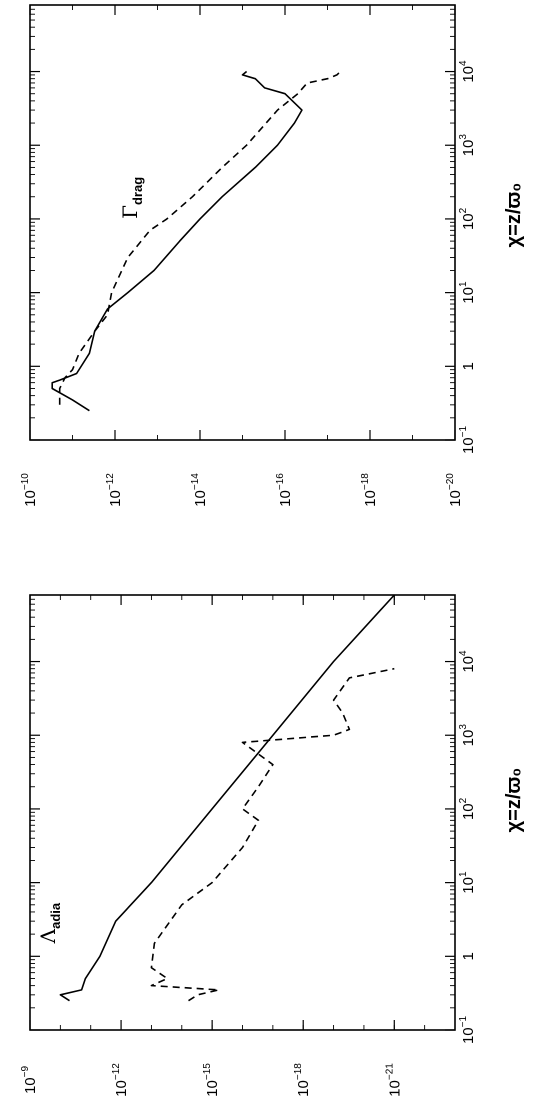 This screenshot has height=1114, width=547. I want to click on y-tick-label: 10−20, so click(454, 490).